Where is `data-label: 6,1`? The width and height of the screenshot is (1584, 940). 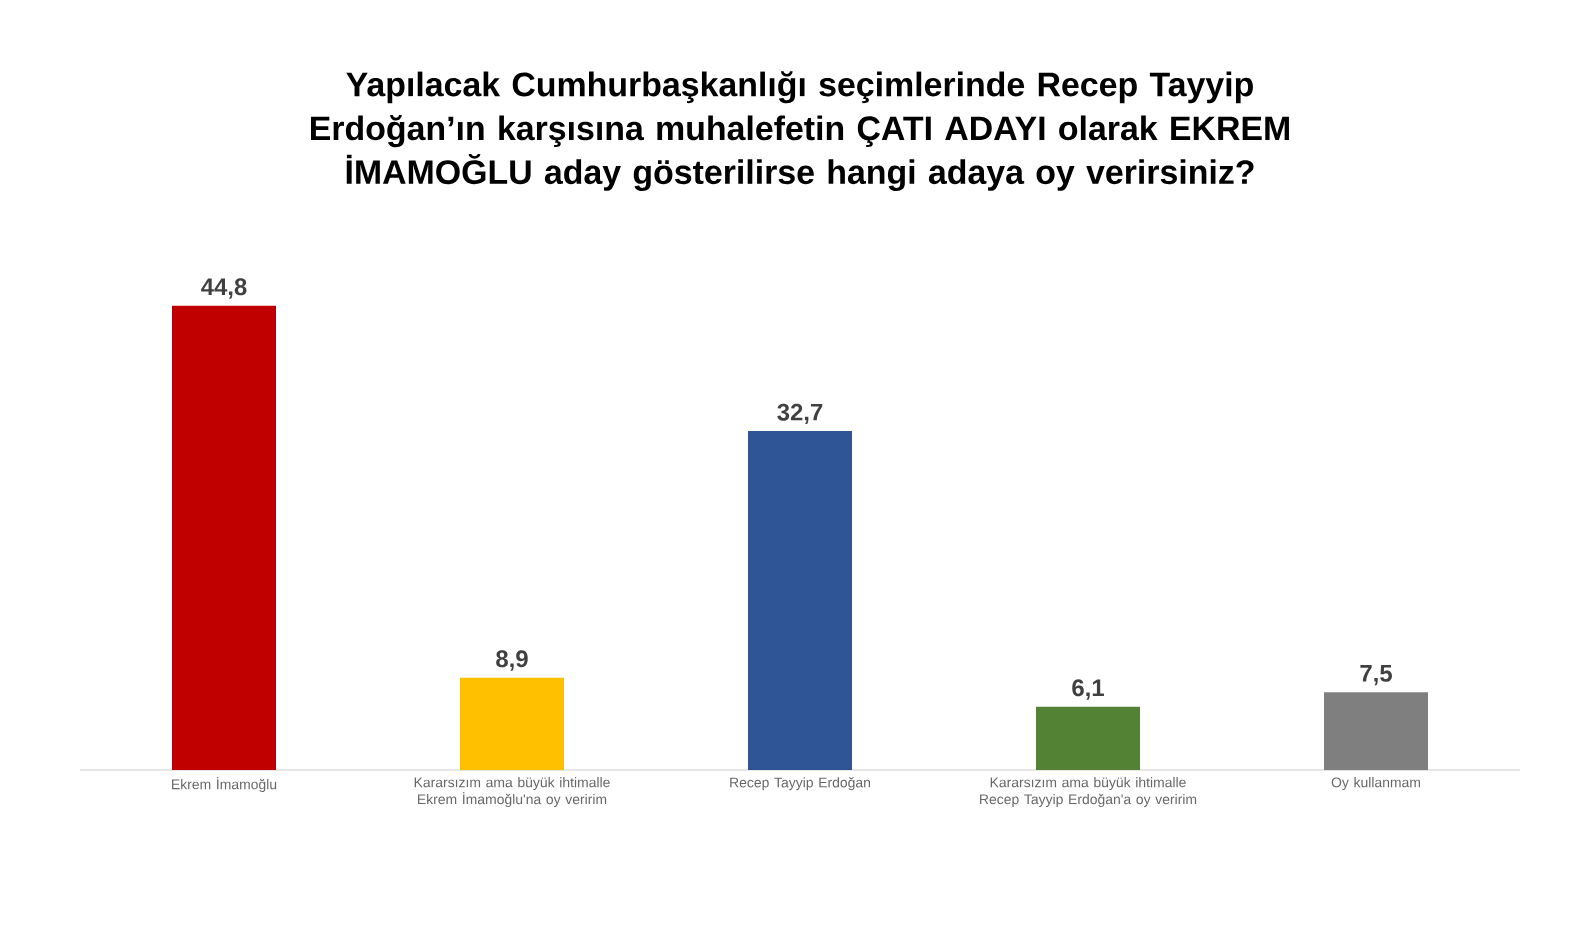
data-label: 6,1 is located at coordinates (1088, 689).